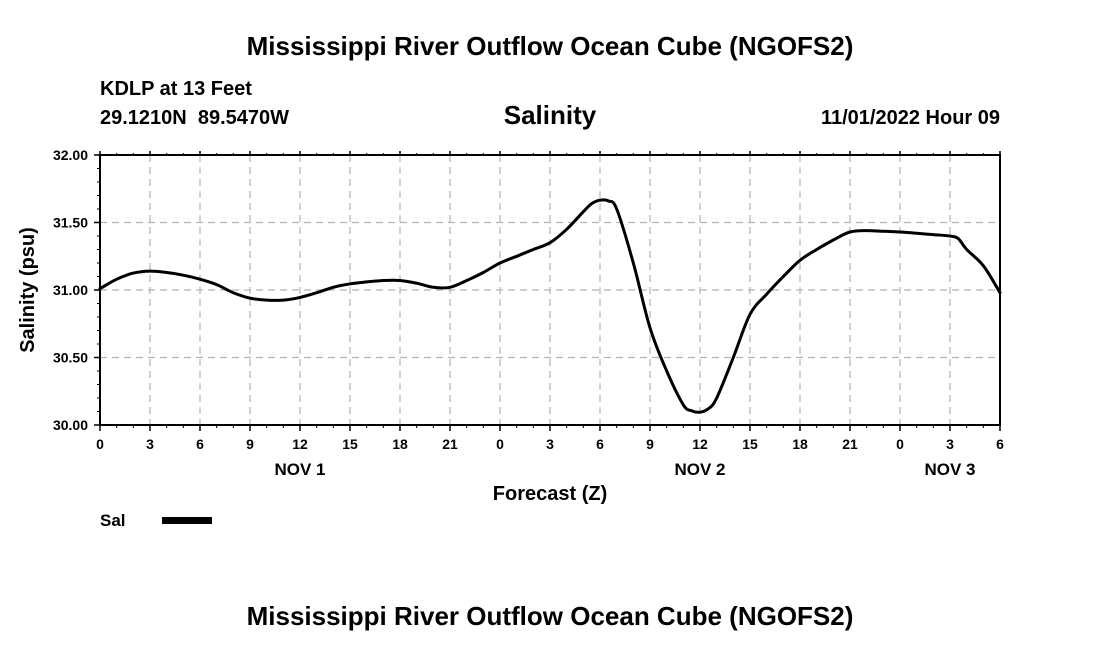 Image resolution: width=1100 pixels, height=650 pixels. I want to click on y-tick-label: 31.00, so click(70, 290).